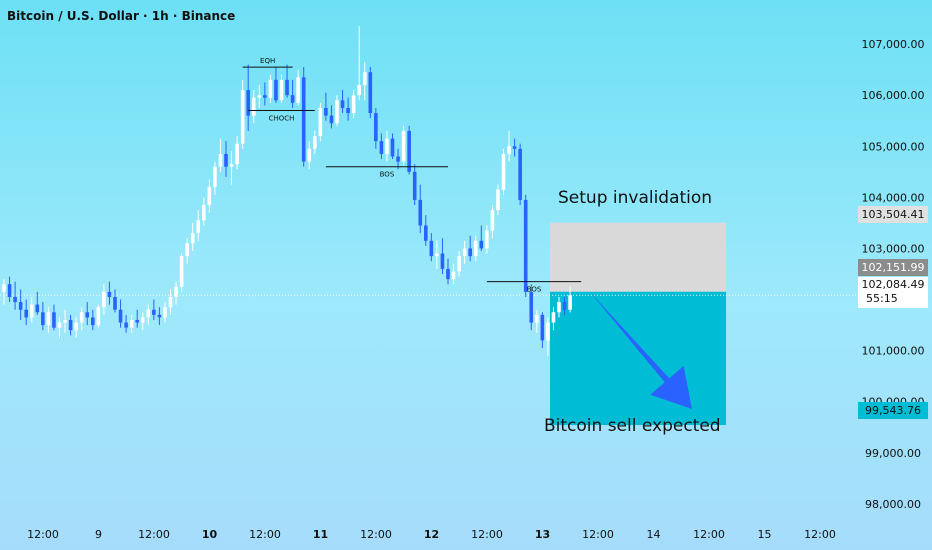  What do you see at coordinates (893, 292) in the screenshot?
I see `current-price-label: 102,084.49 55:15` at bounding box center [893, 292].